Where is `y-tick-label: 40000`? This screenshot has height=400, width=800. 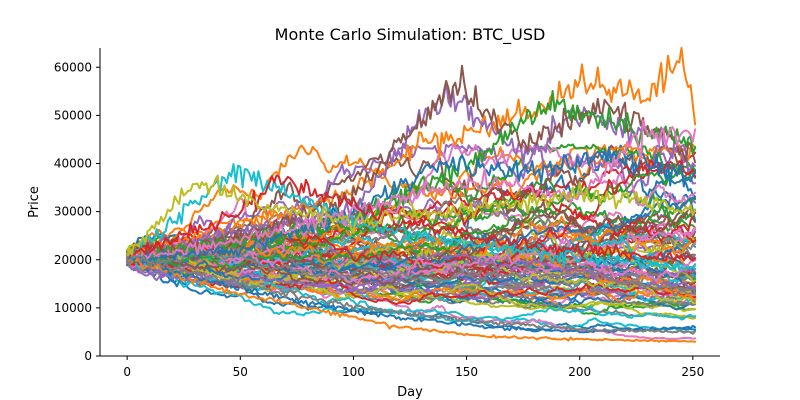 y-tick-label: 40000 is located at coordinates (73, 164).